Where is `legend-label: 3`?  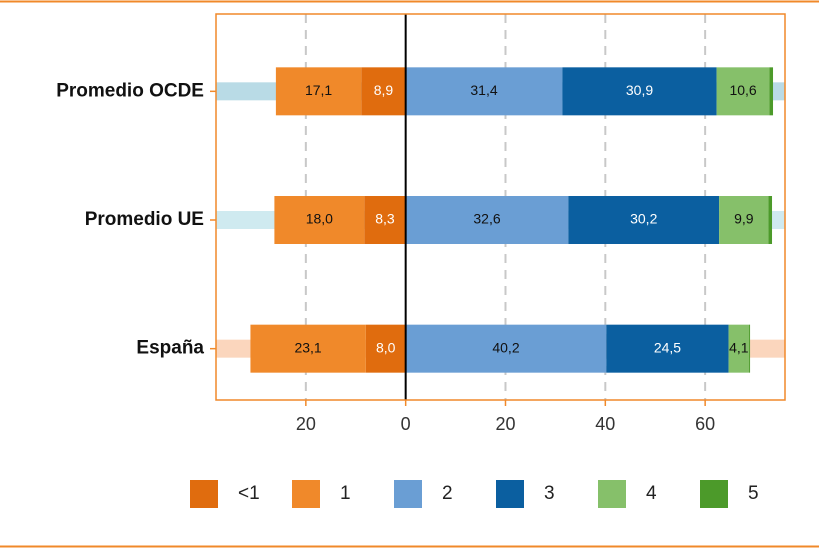
legend-label: 3 is located at coordinates (549, 493).